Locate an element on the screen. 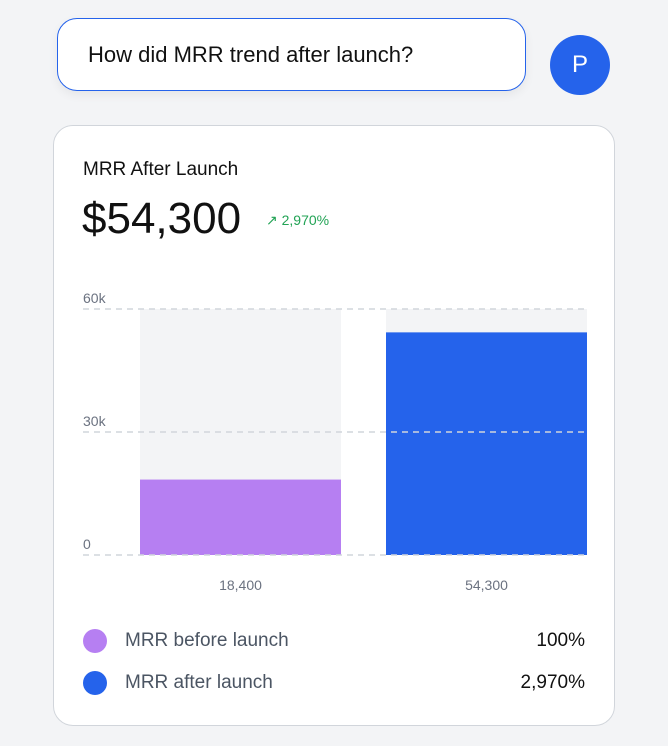 Image resolution: width=668 pixels, height=746 pixels. legend-item: MRR after launch 2,970% is located at coordinates (334, 683).